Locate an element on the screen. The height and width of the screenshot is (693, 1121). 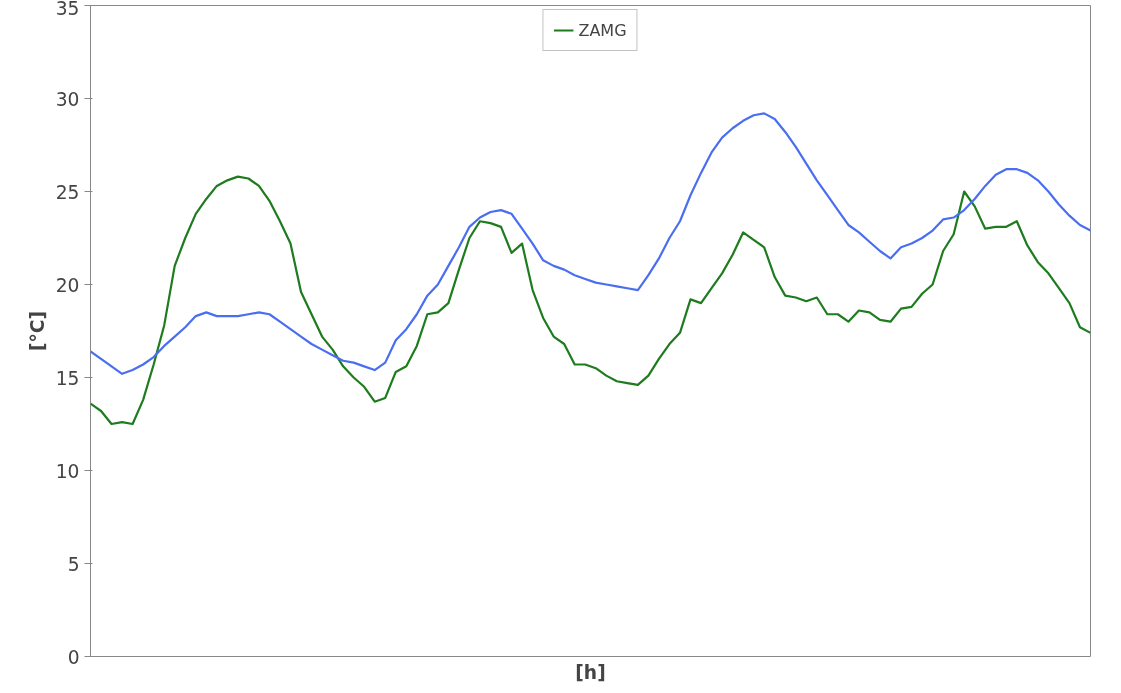
x-axis-title: [h] is located at coordinates (590, 672).